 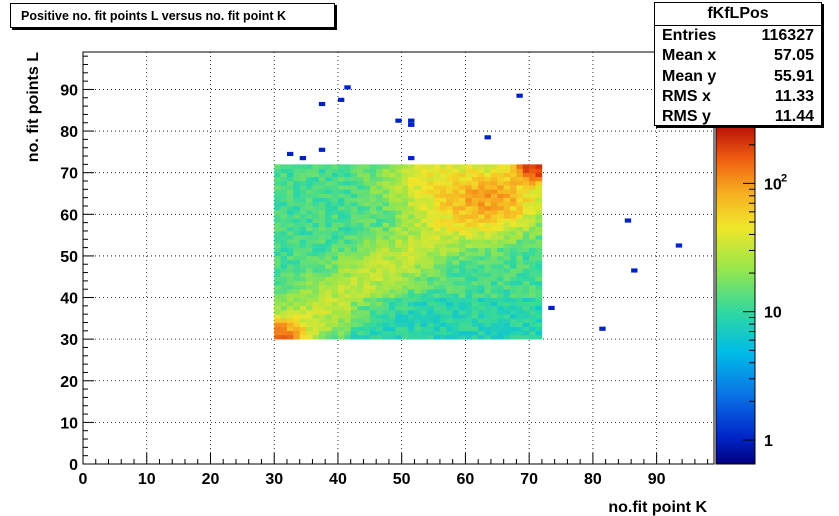 What do you see at coordinates (793, 56) in the screenshot?
I see `stats-value: 57.05` at bounding box center [793, 56].